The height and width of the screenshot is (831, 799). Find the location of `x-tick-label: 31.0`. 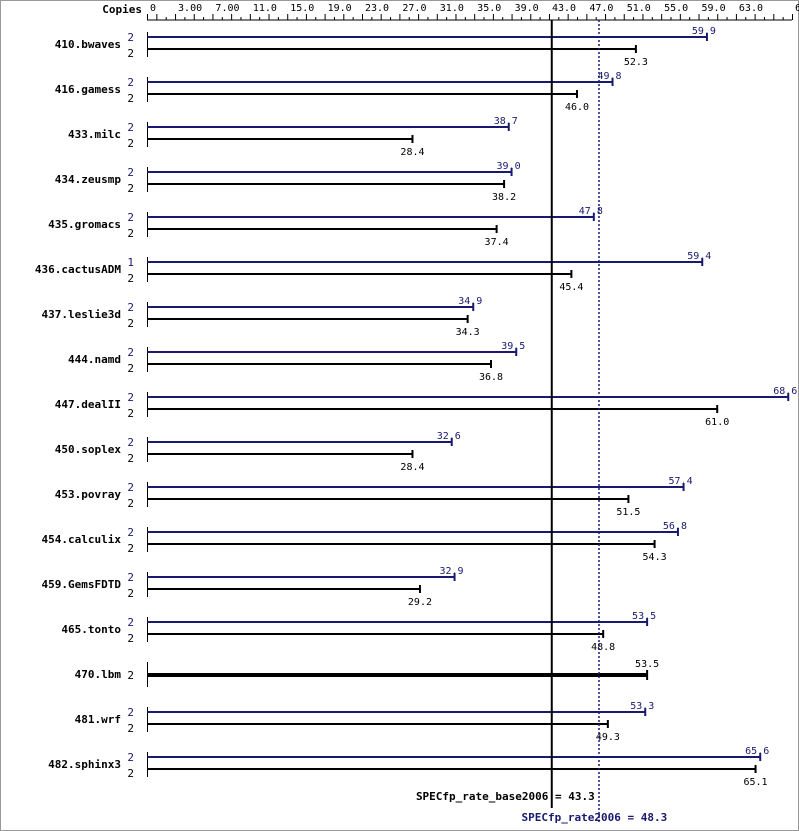

x-tick-label: 31.0 is located at coordinates (452, 8).